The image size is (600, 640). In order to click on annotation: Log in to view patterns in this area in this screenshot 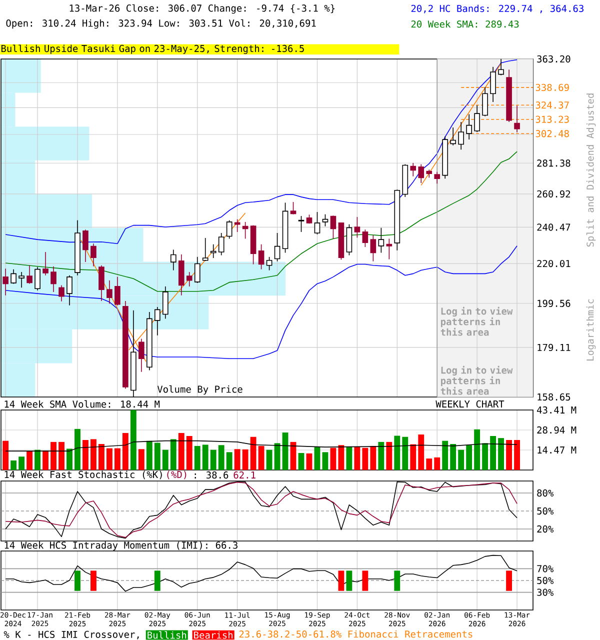, I will do `click(476, 321)`.